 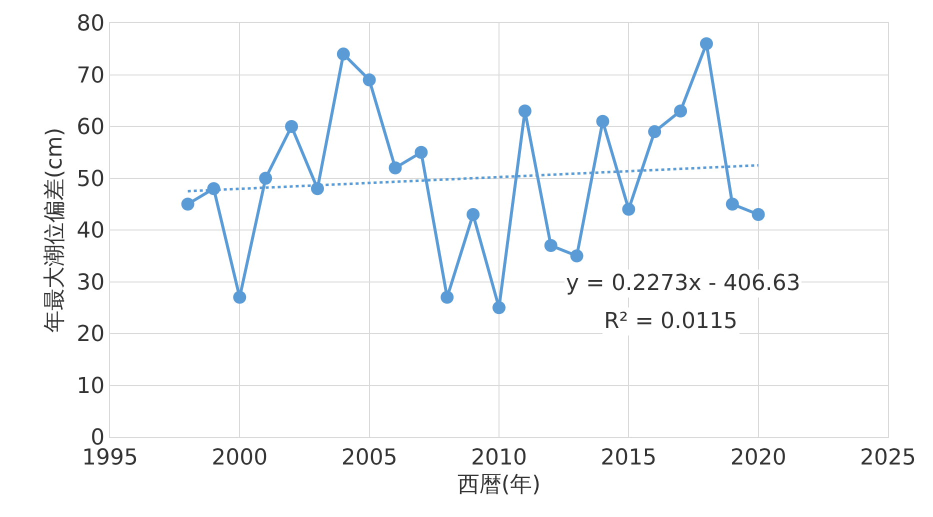 What do you see at coordinates (240, 457) in the screenshot?
I see `x-tick-label: 2000` at bounding box center [240, 457].